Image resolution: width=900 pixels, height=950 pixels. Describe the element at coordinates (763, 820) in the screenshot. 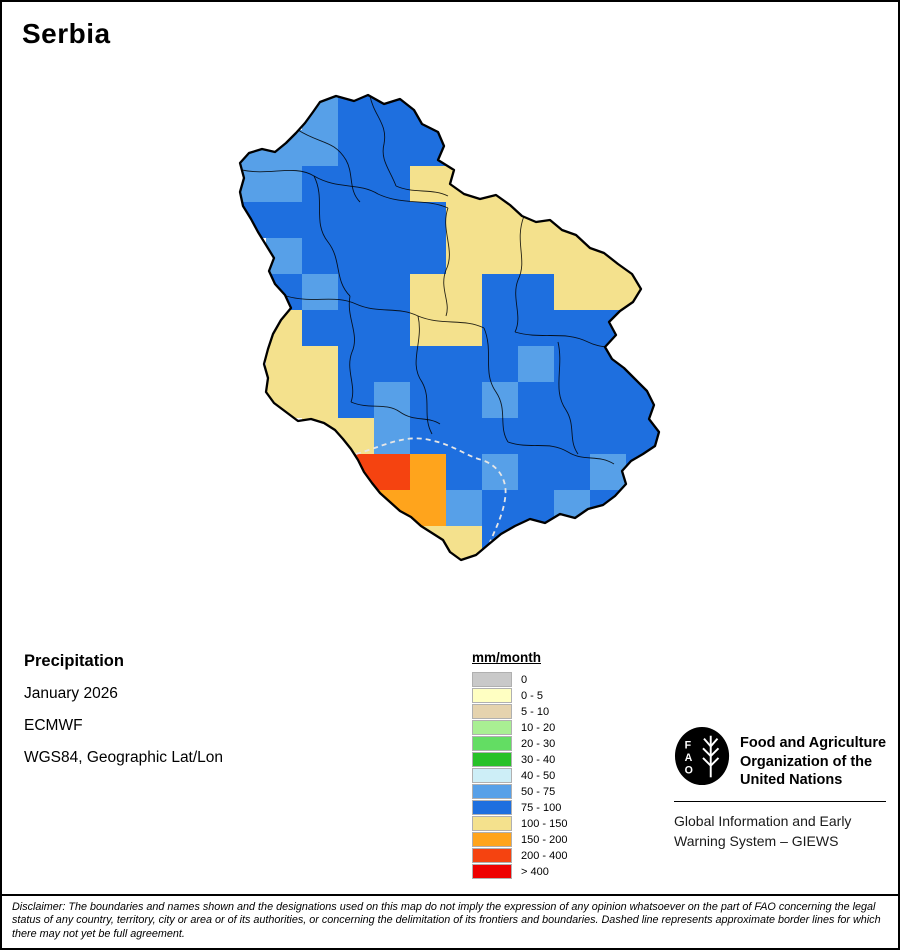

I see `giews-line: Global Information and Early` at that location.